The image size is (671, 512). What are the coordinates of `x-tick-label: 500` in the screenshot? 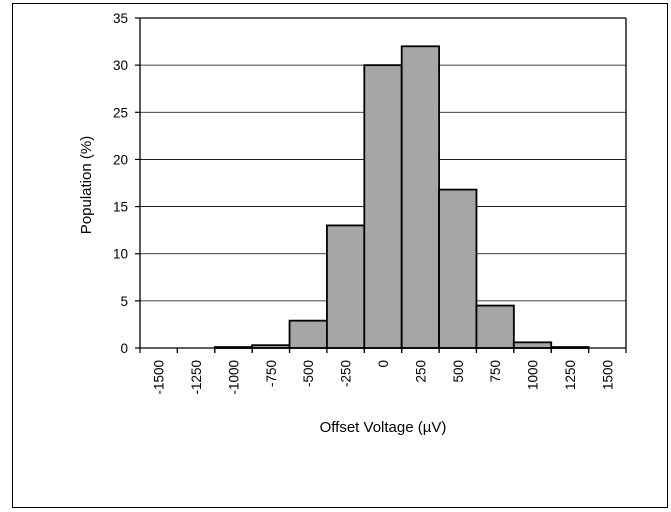 It's located at (458, 371).